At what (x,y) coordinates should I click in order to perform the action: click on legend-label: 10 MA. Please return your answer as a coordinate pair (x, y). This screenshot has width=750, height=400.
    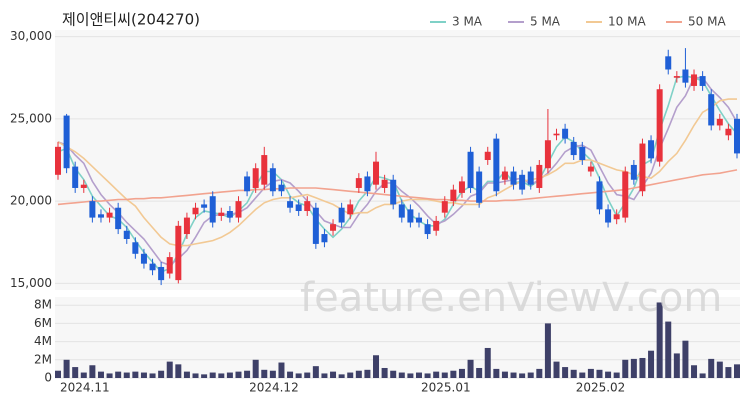
    Looking at the image, I should click on (627, 22).